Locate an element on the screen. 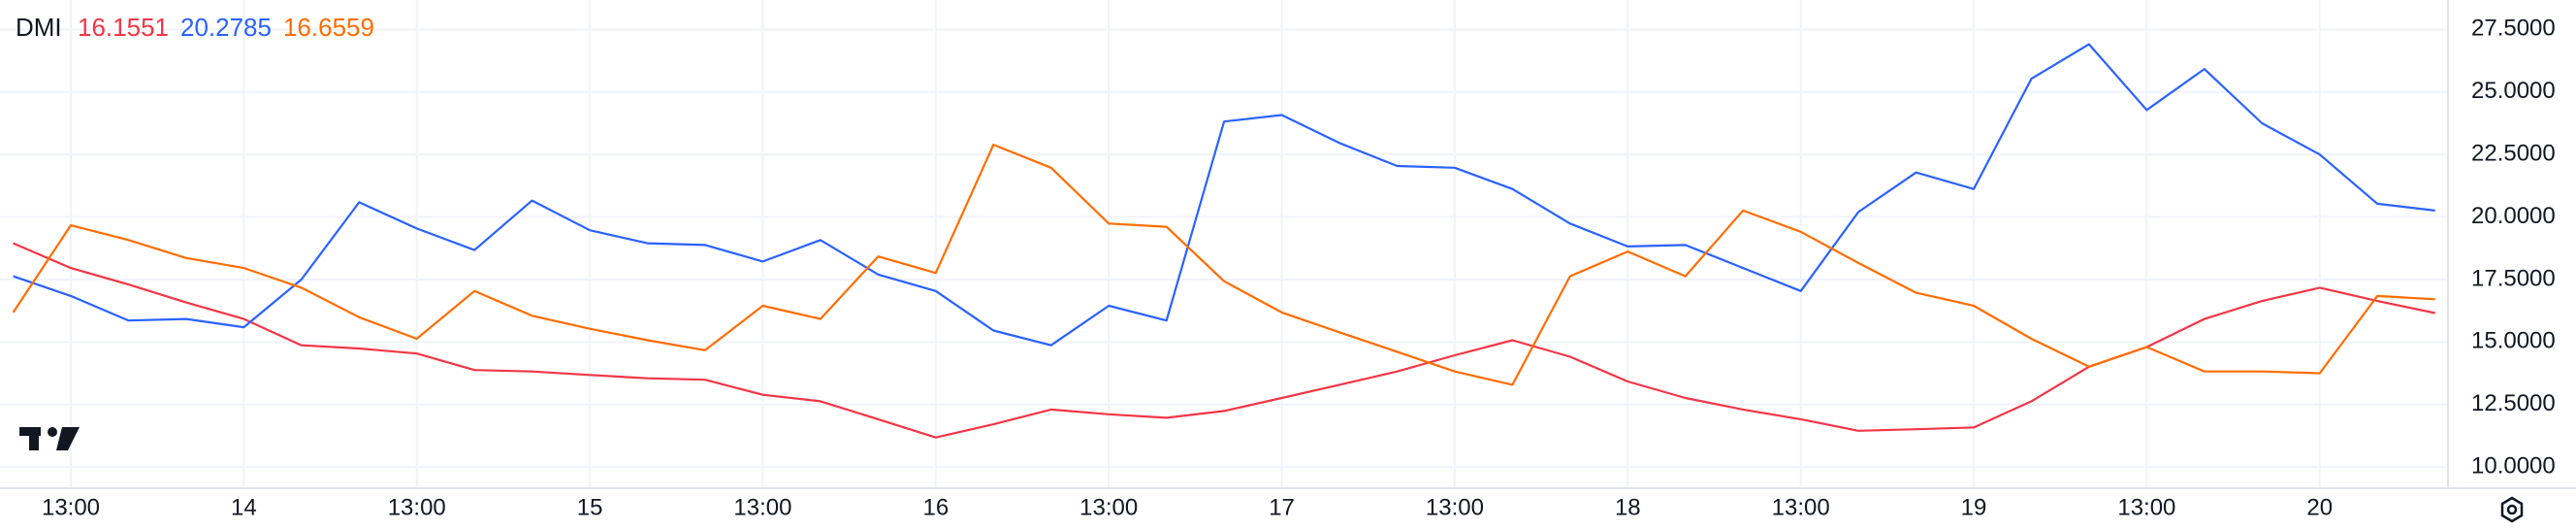  y-tick-label: 15.0000 is located at coordinates (2513, 341).